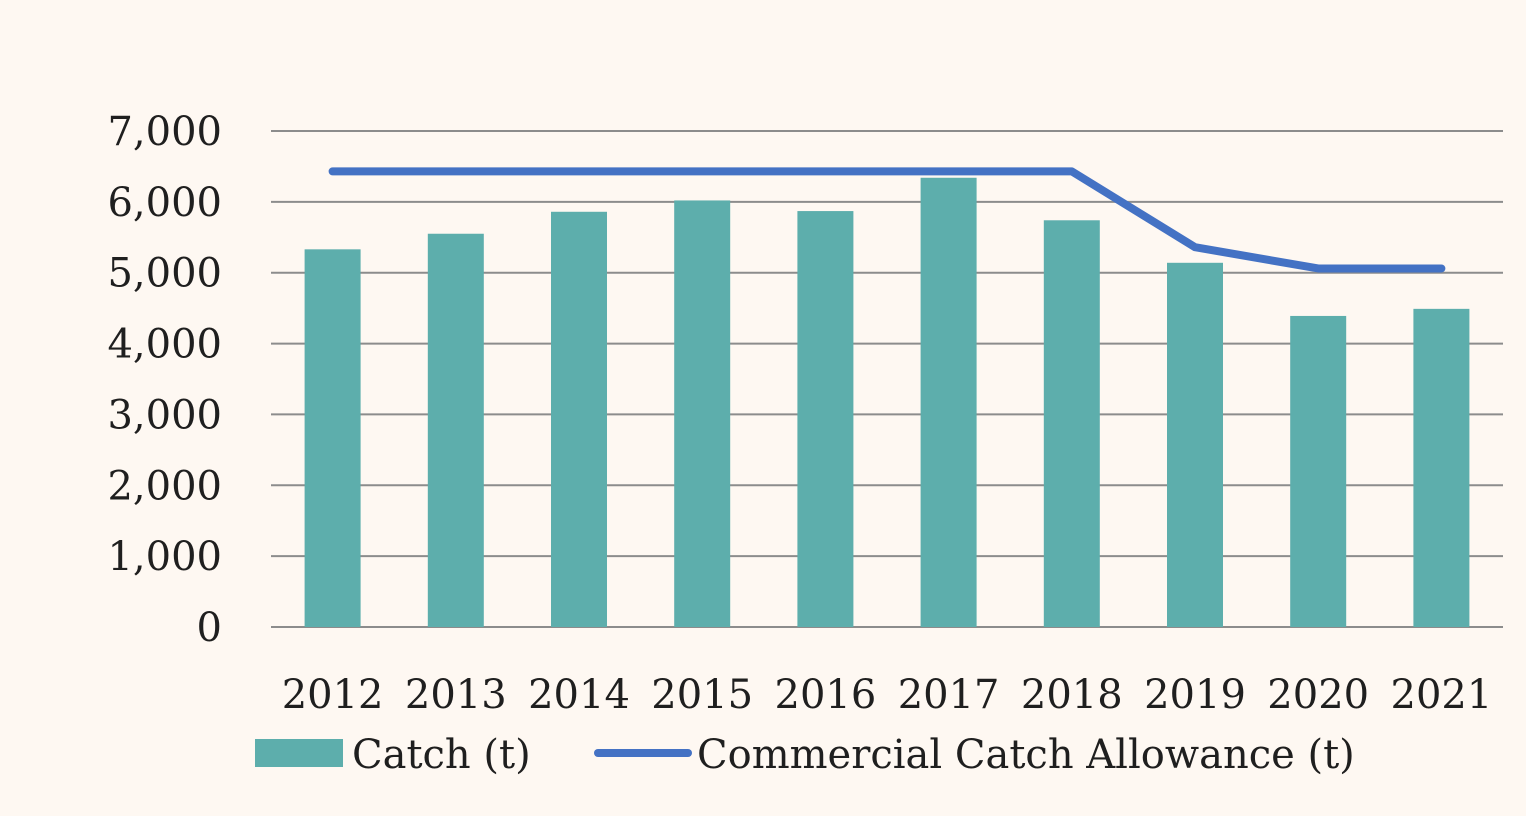 This screenshot has width=1526, height=816. Describe the element at coordinates (1195, 445) in the screenshot. I see `bar-catch-2019` at that location.